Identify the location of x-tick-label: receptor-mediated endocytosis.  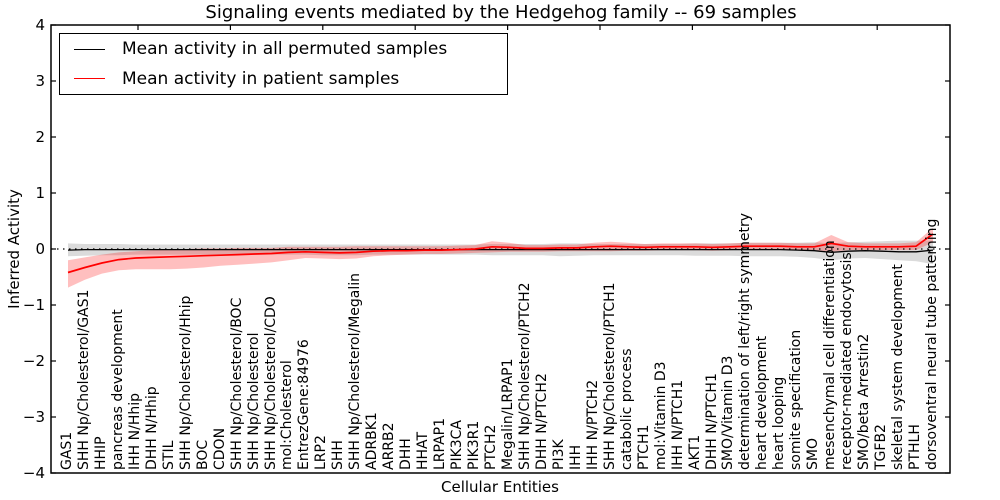
(847, 361).